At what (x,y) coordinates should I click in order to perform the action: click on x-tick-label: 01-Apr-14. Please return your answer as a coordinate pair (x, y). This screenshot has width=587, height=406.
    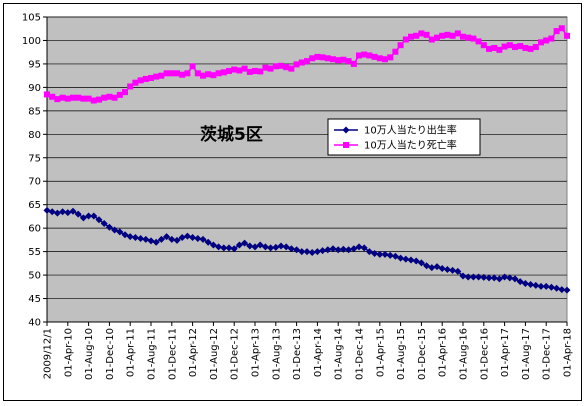
    Looking at the image, I should click on (318, 352).